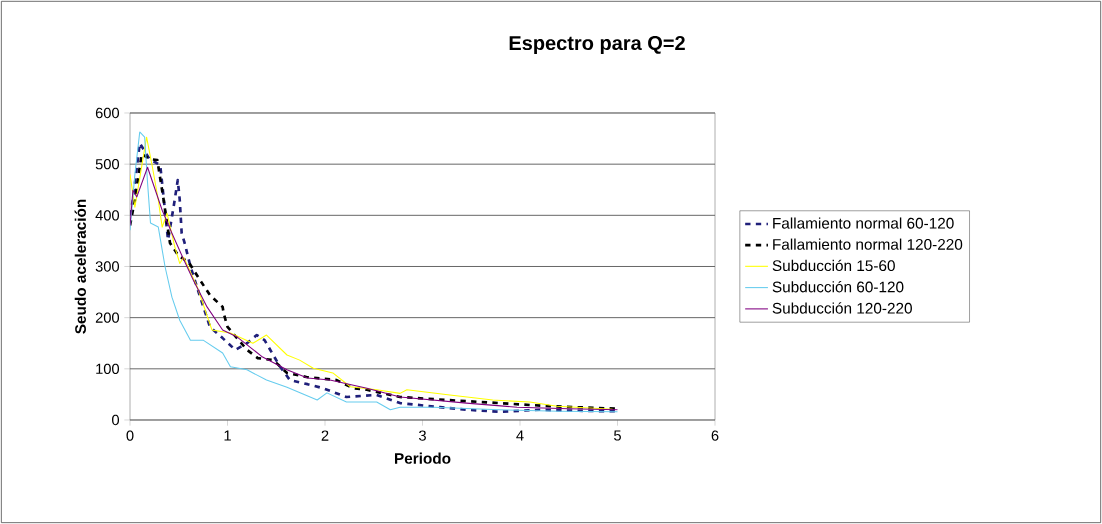 The height and width of the screenshot is (524, 1102). What do you see at coordinates (715, 435) in the screenshot?
I see `x-tick-label: 6` at bounding box center [715, 435].